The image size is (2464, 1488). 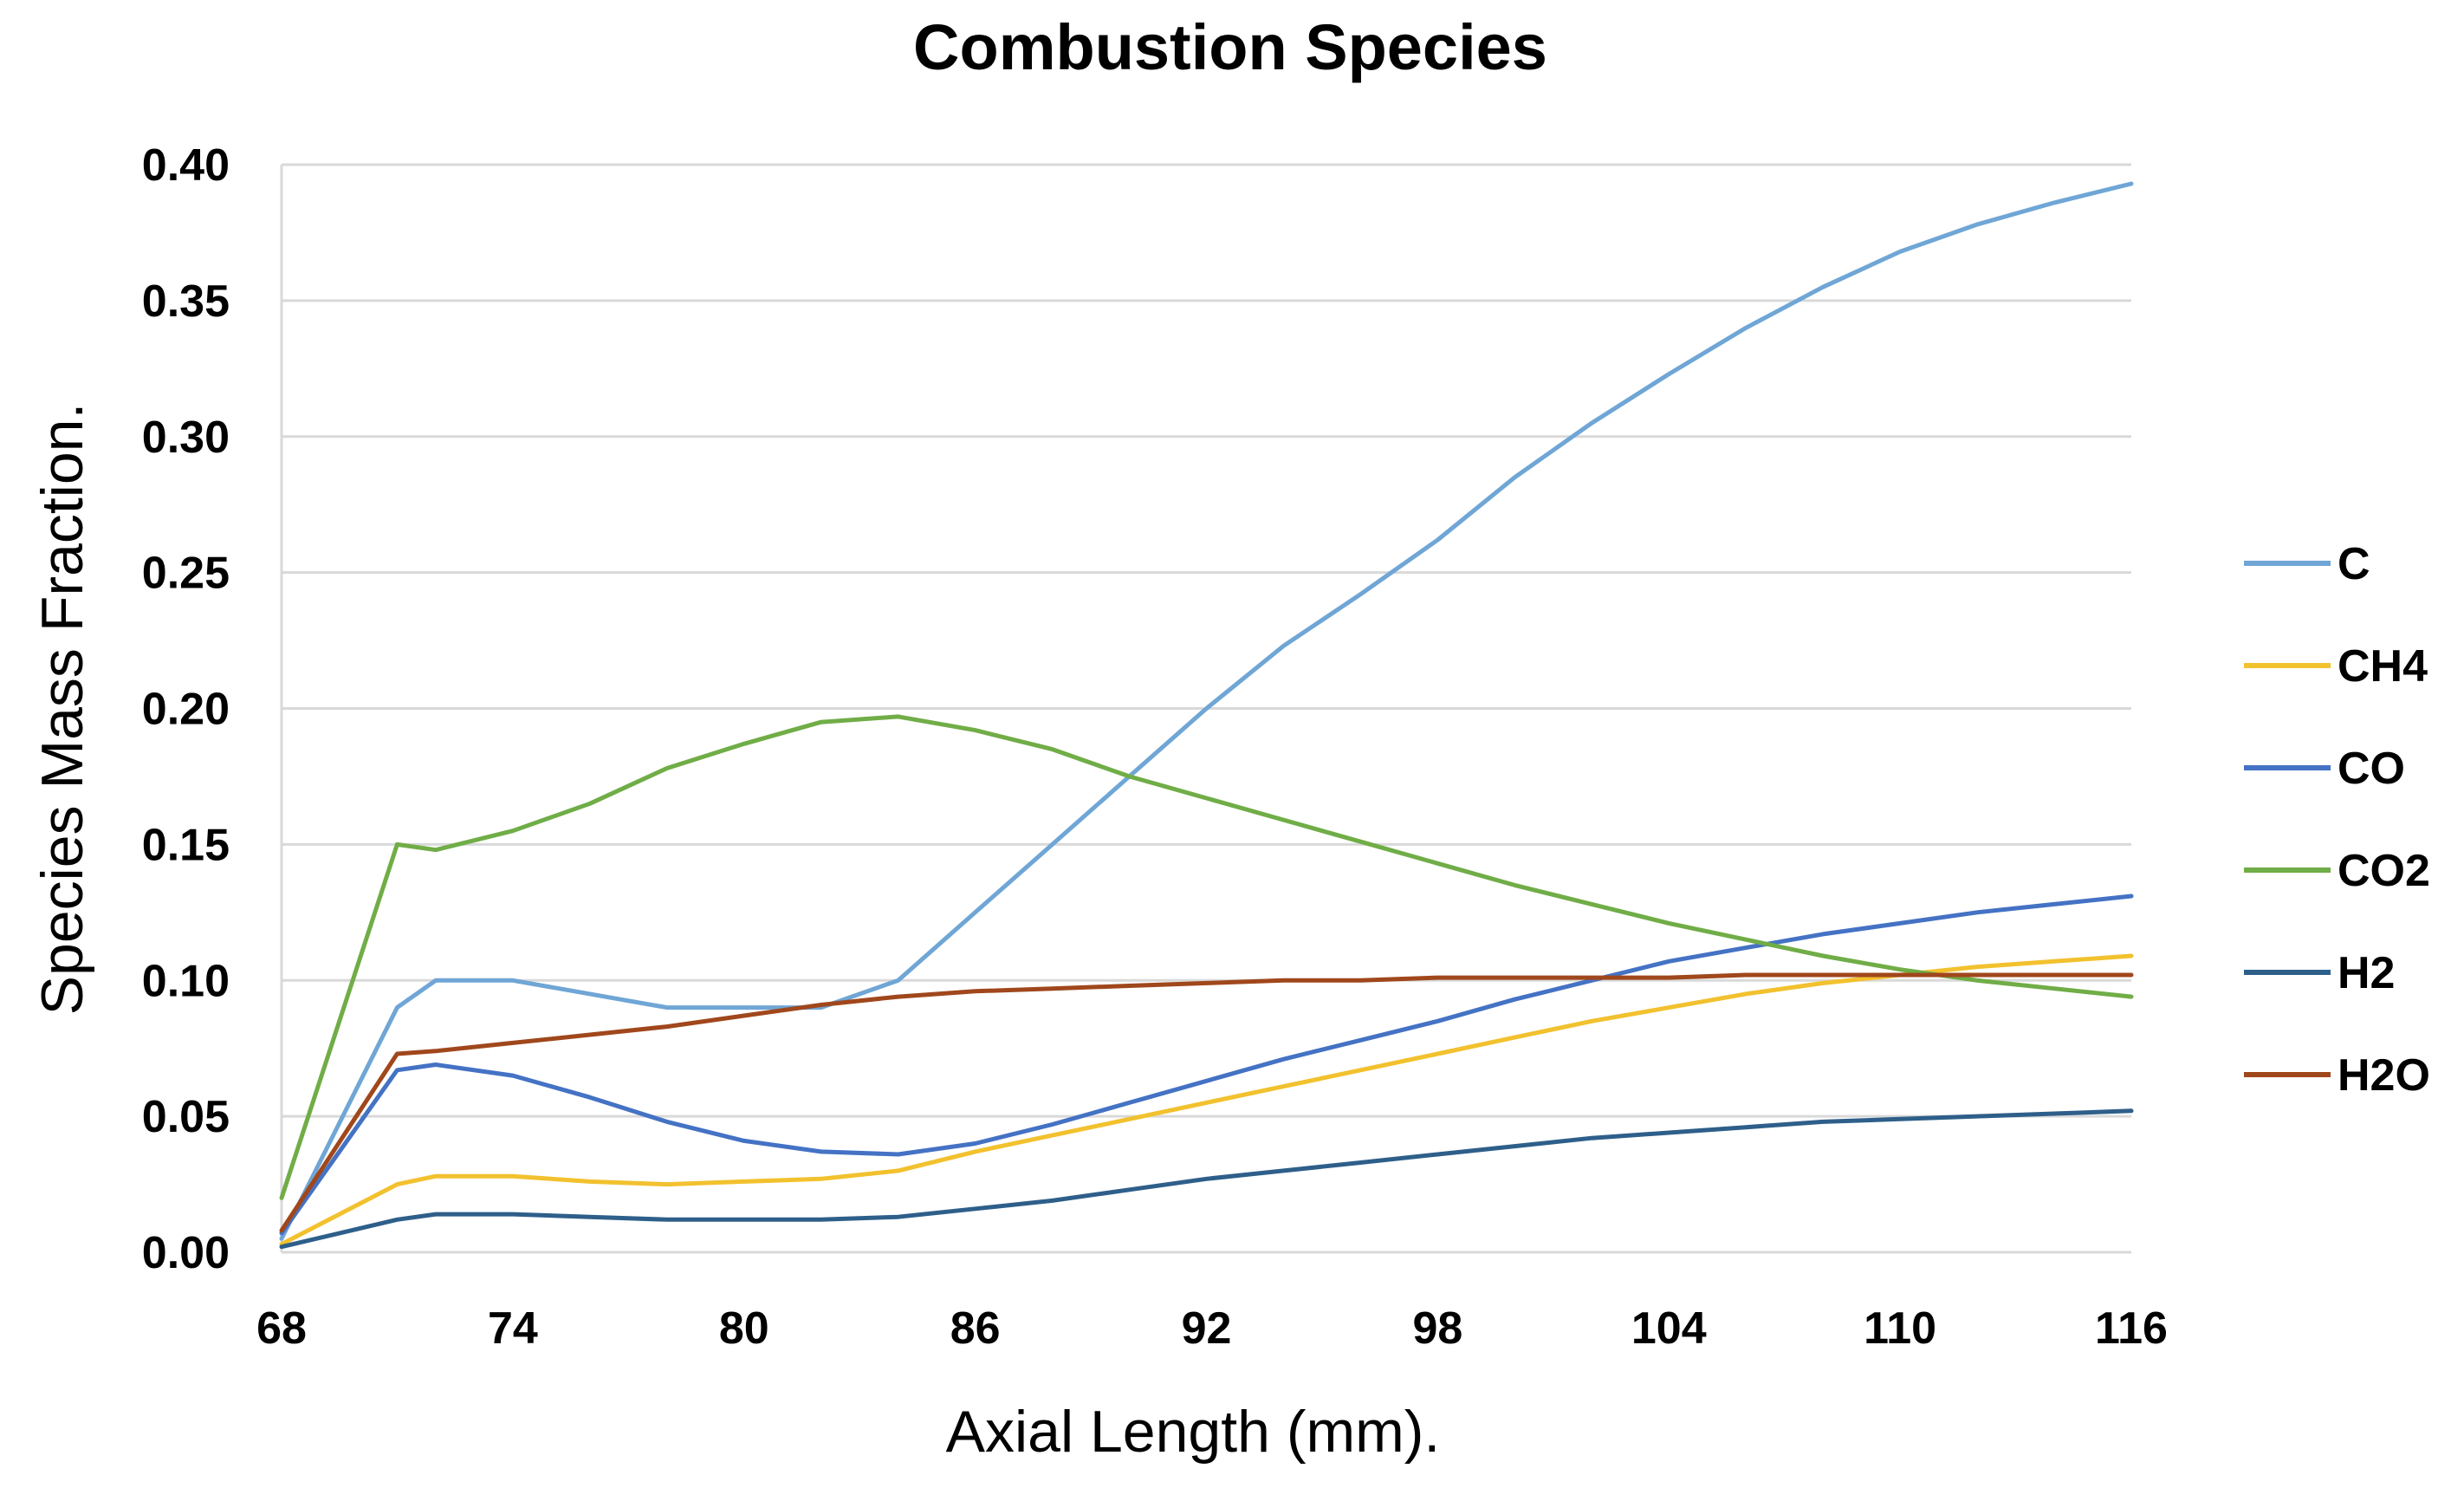 What do you see at coordinates (186, 1117) in the screenshot?
I see `y-tick-label: 0.05` at bounding box center [186, 1117].